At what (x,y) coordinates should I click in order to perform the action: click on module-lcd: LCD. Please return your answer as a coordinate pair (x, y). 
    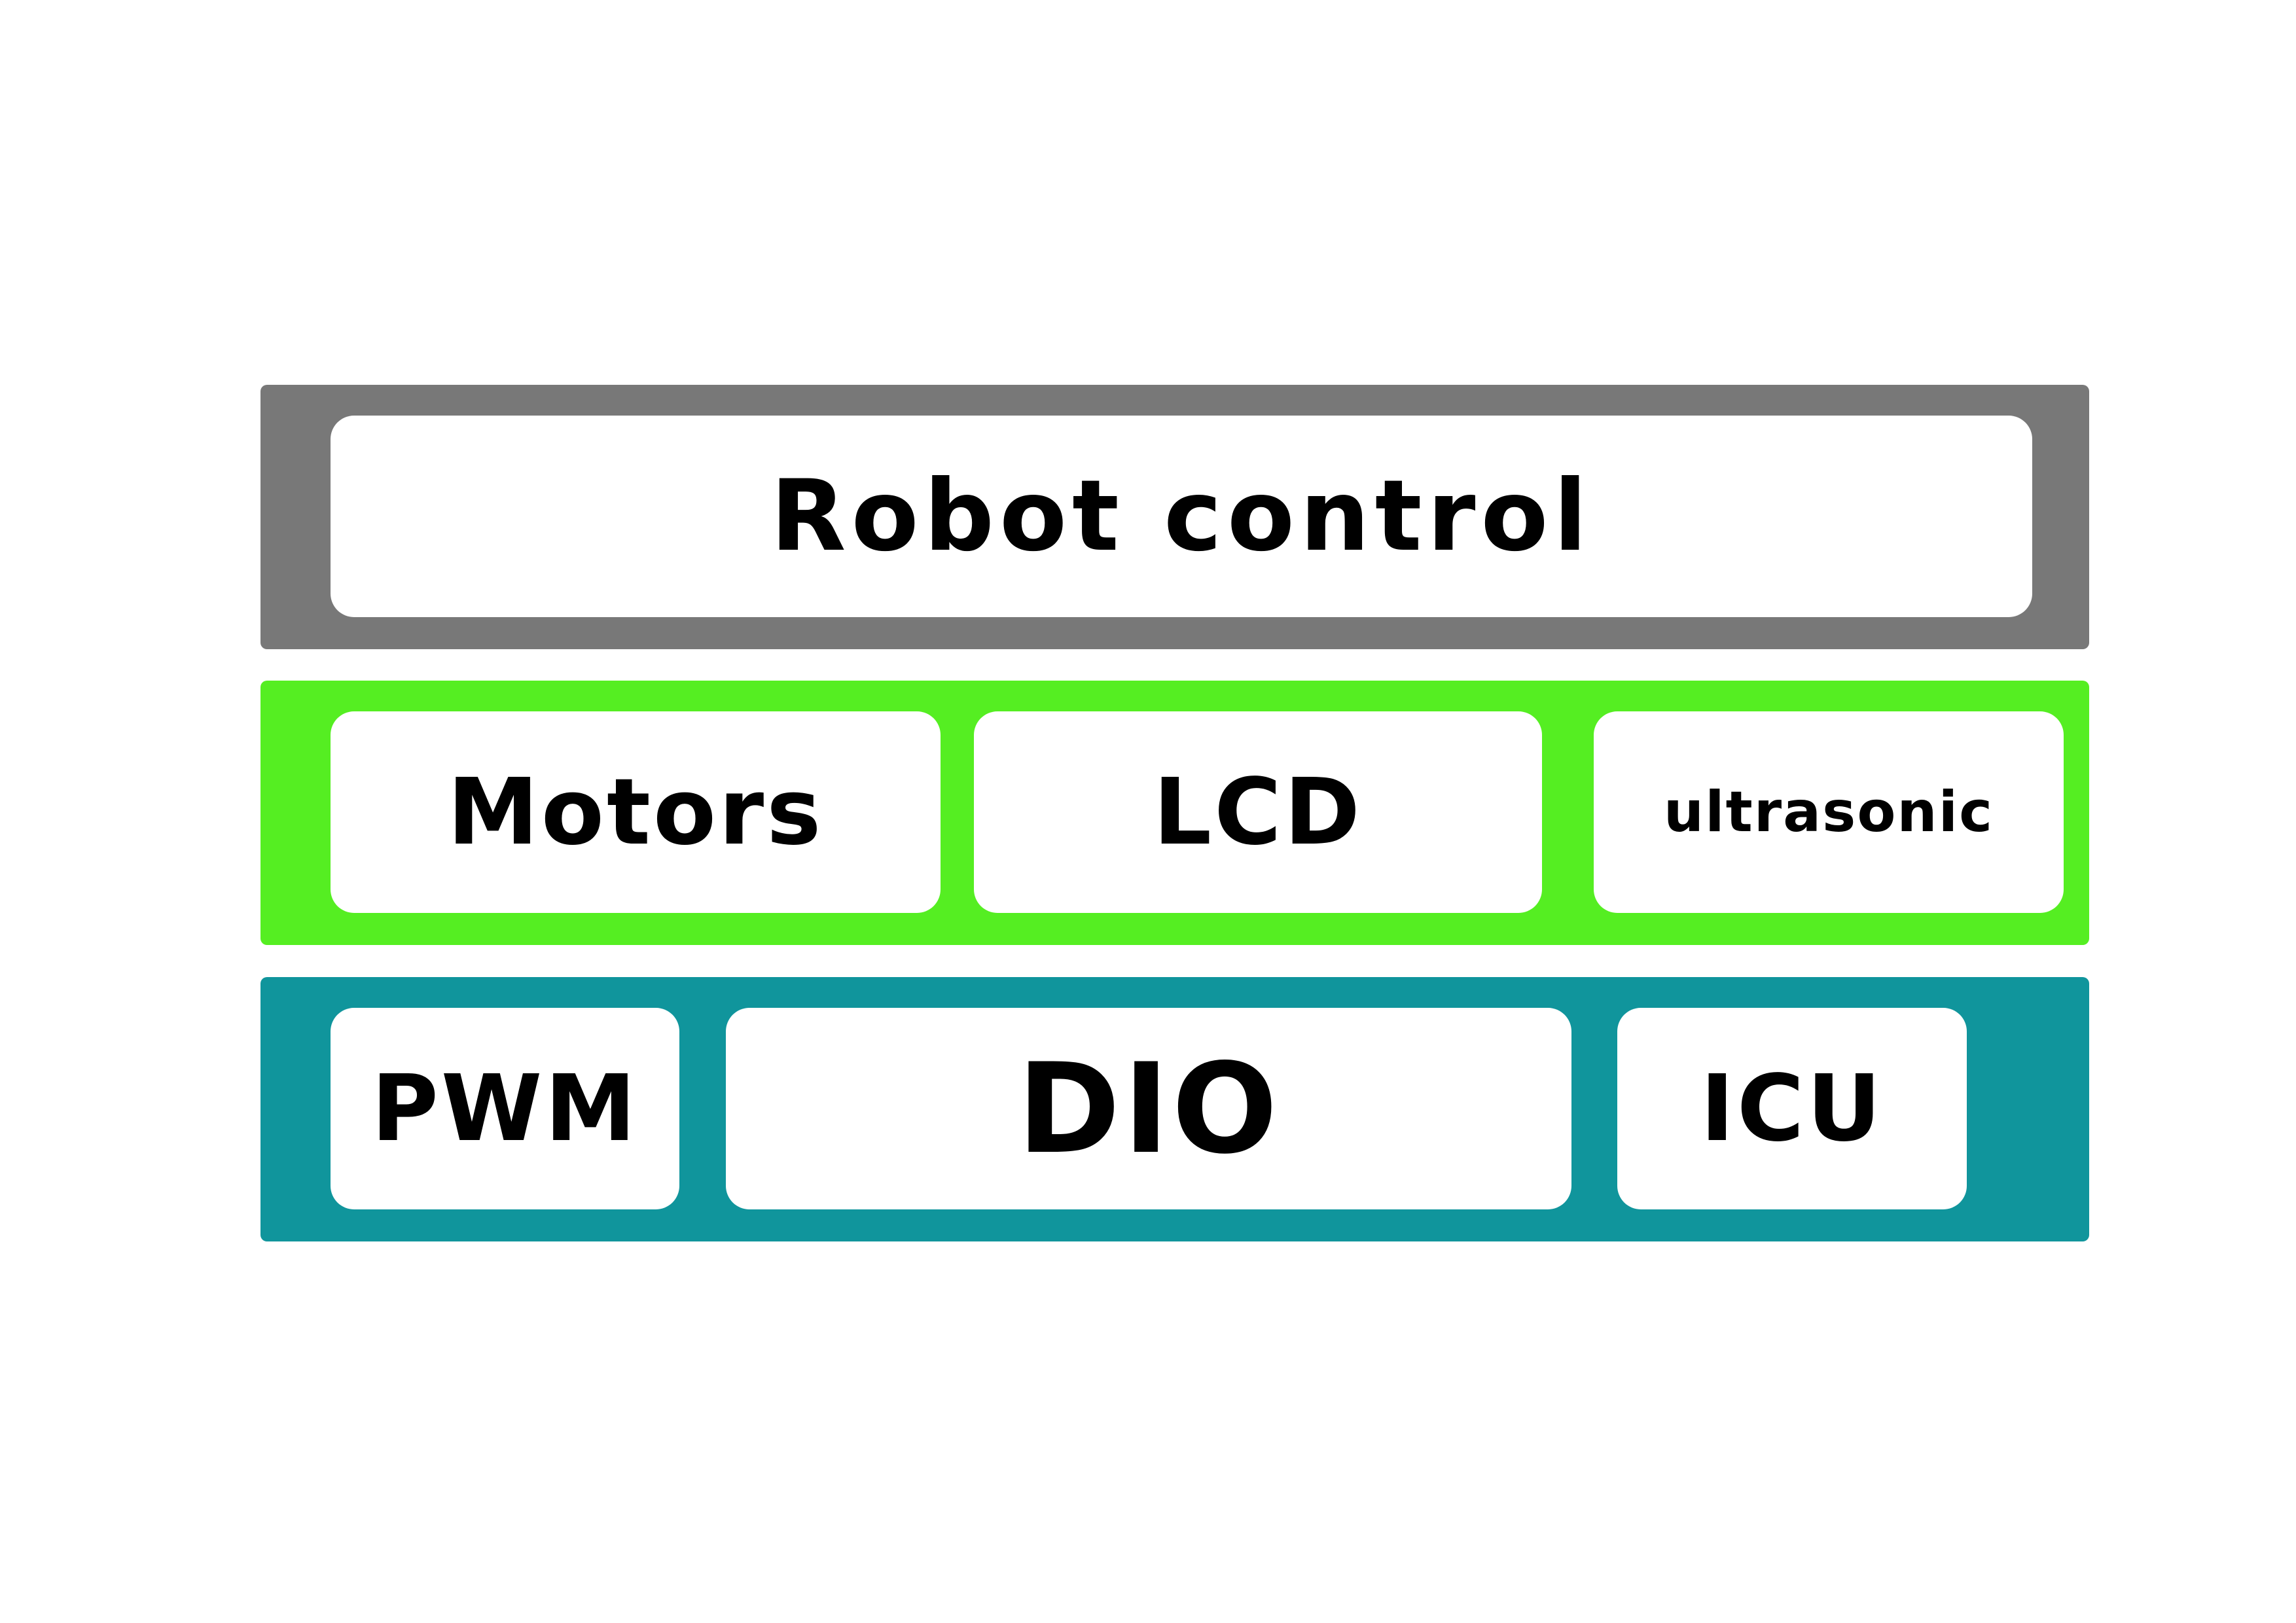
    Looking at the image, I should click on (1258, 812).